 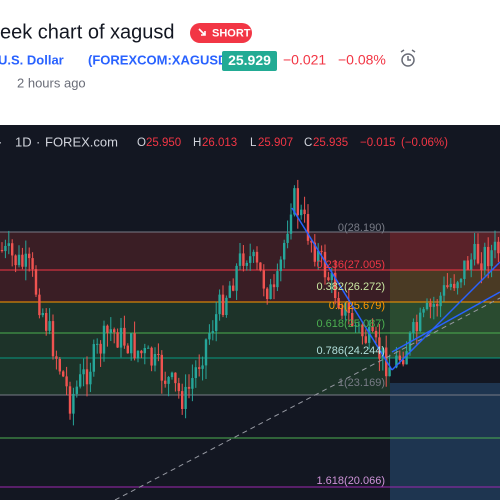 What do you see at coordinates (32, 59) in the screenshot?
I see `symbol-name: U.S. Dollar` at bounding box center [32, 59].